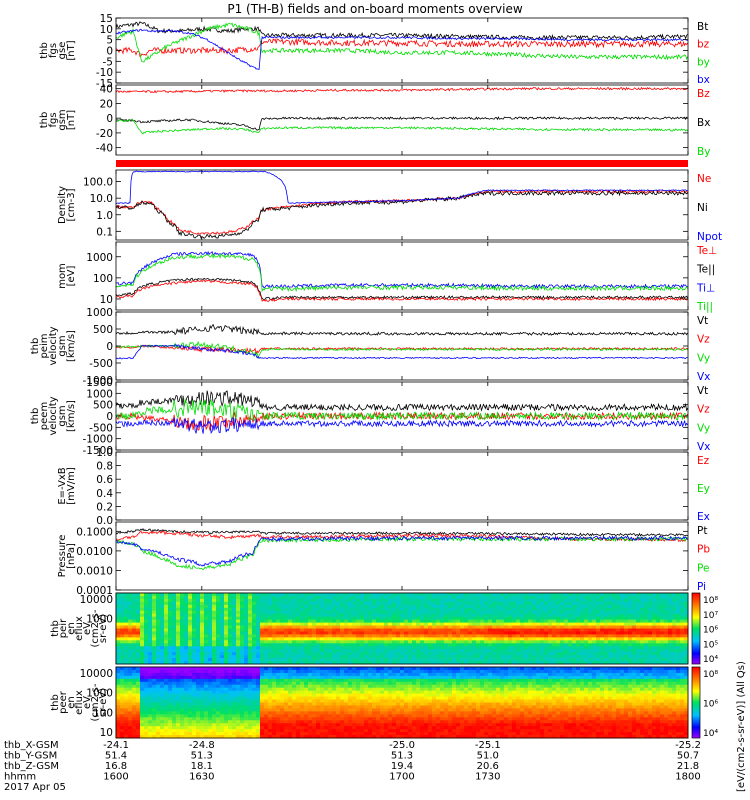  What do you see at coordinates (99, 694) in the screenshot?
I see `y-tick-label: 1000` at bounding box center [99, 694].